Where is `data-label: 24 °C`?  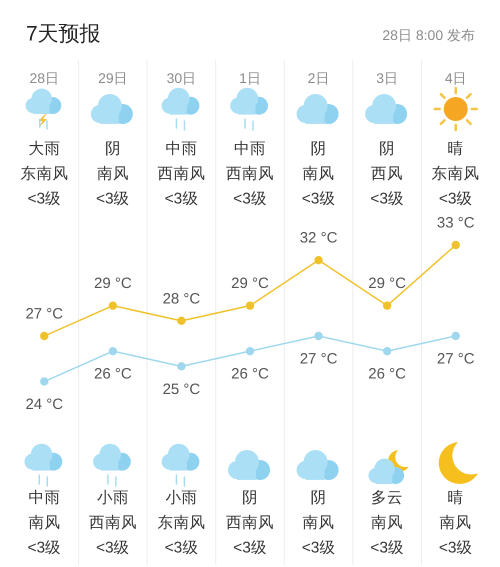
data-label: 24 °C is located at coordinates (44, 404).